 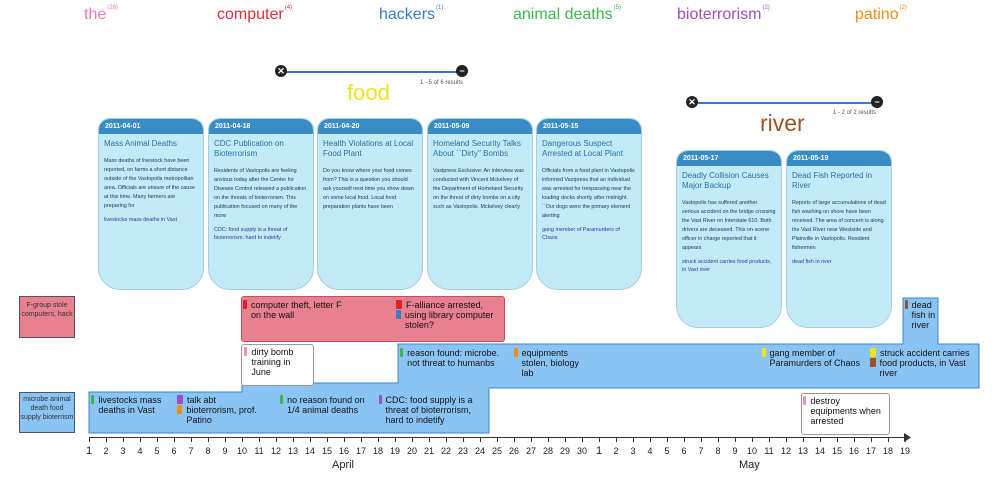 What do you see at coordinates (254, 14) in the screenshot?
I see `keyword-computer: computer(4)` at bounding box center [254, 14].